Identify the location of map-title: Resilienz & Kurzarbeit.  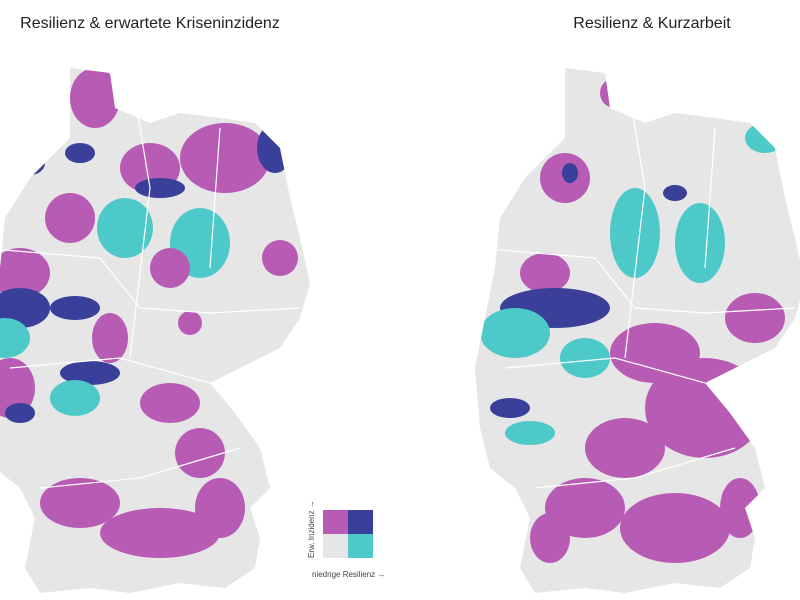
(652, 23).